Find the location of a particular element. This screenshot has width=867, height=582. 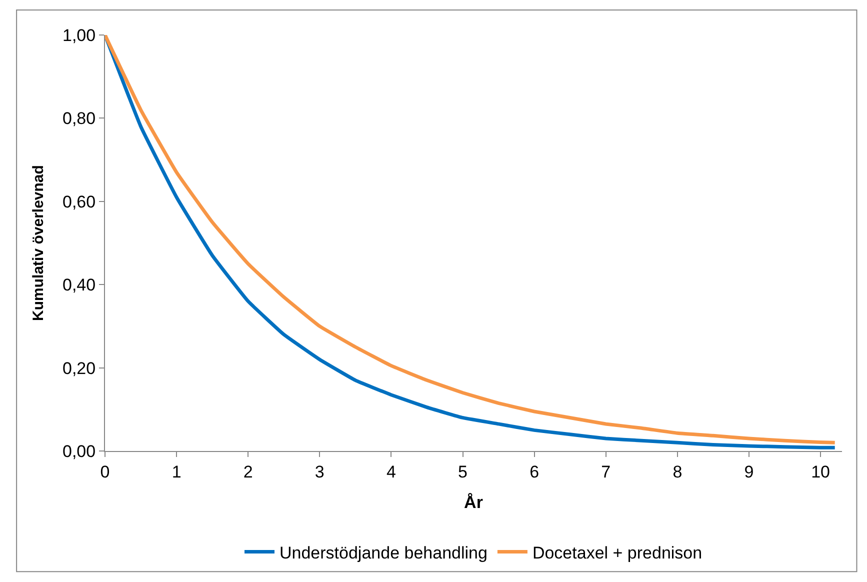

y-tick-label: 1,00 is located at coordinates (79, 35).